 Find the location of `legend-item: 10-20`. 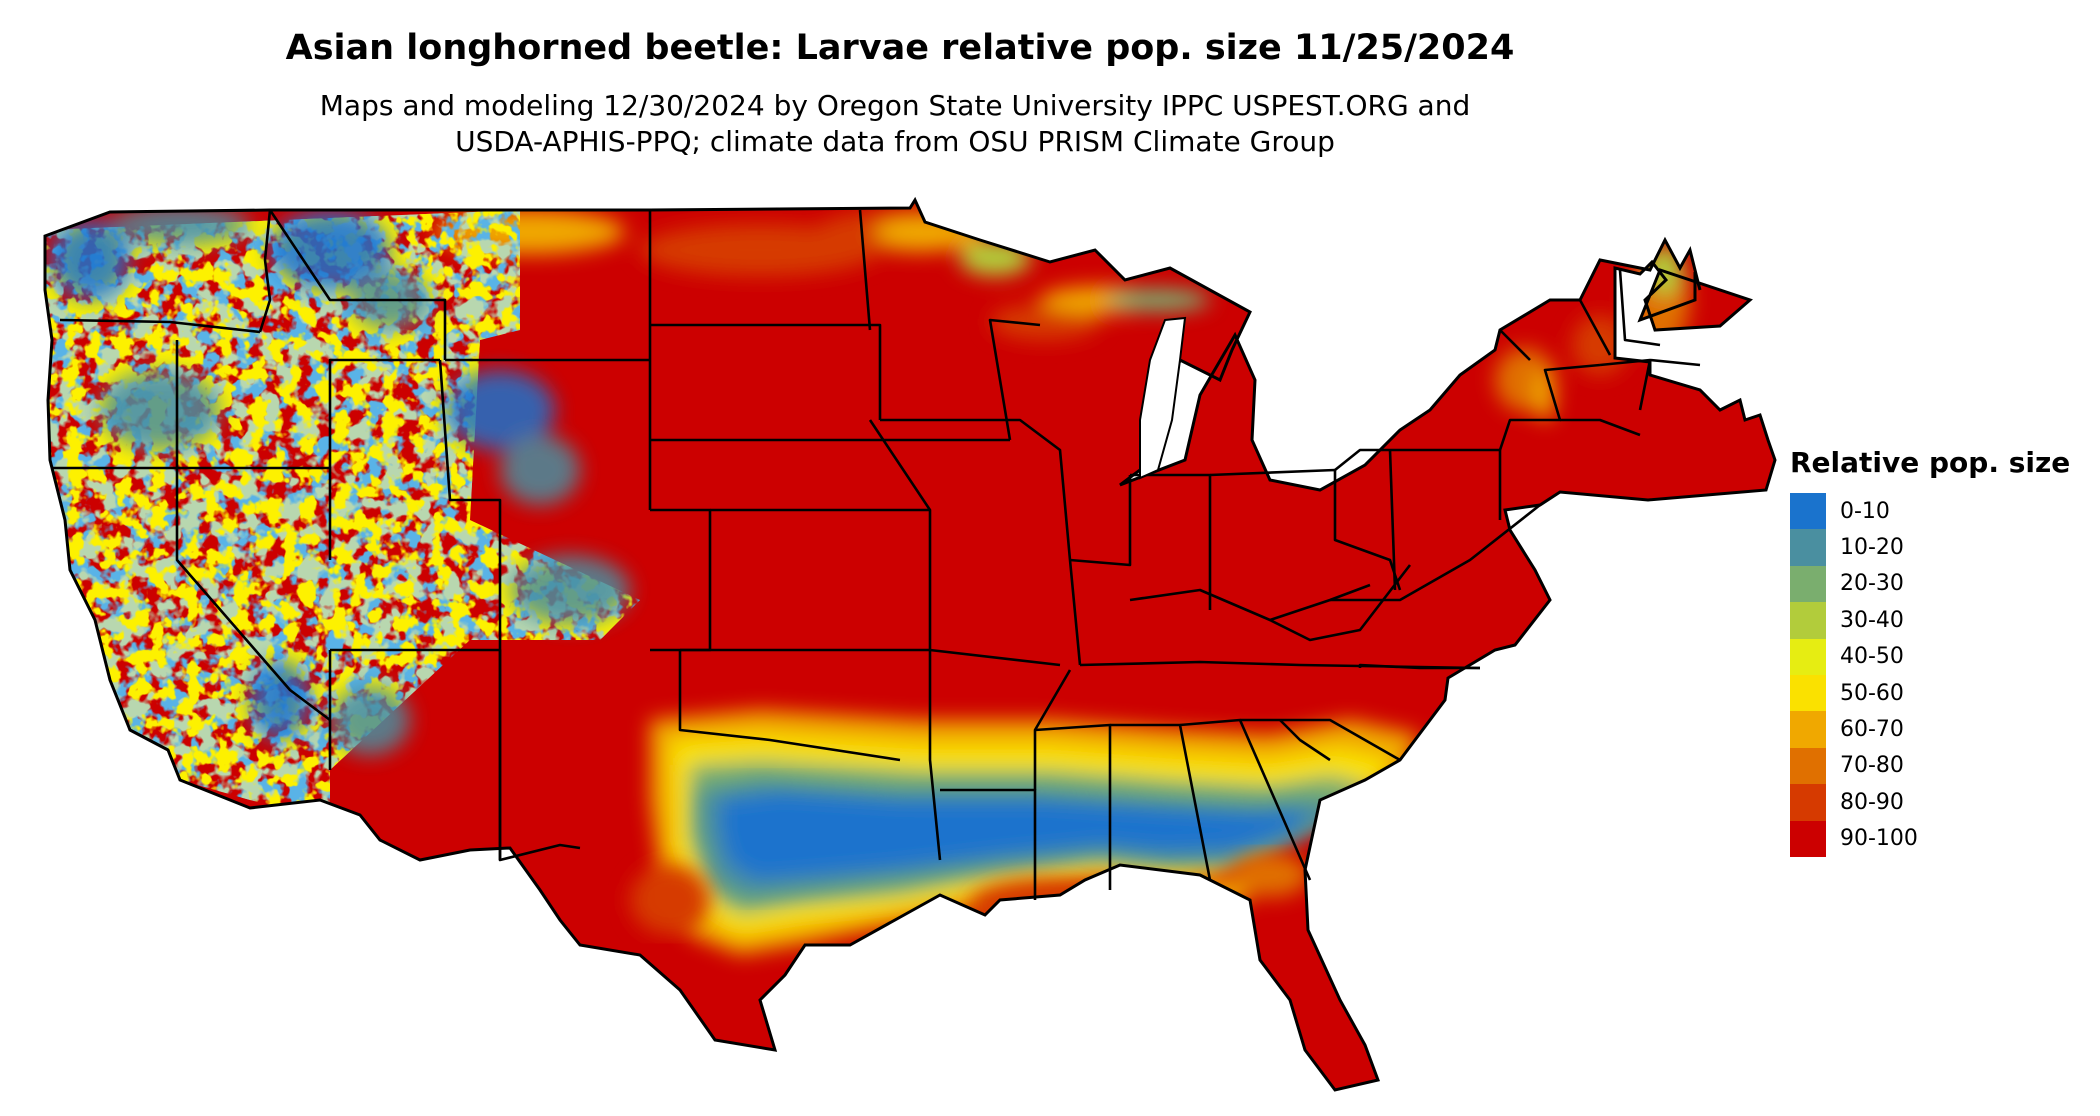

legend-item: 10-20 is located at coordinates (1930, 547).